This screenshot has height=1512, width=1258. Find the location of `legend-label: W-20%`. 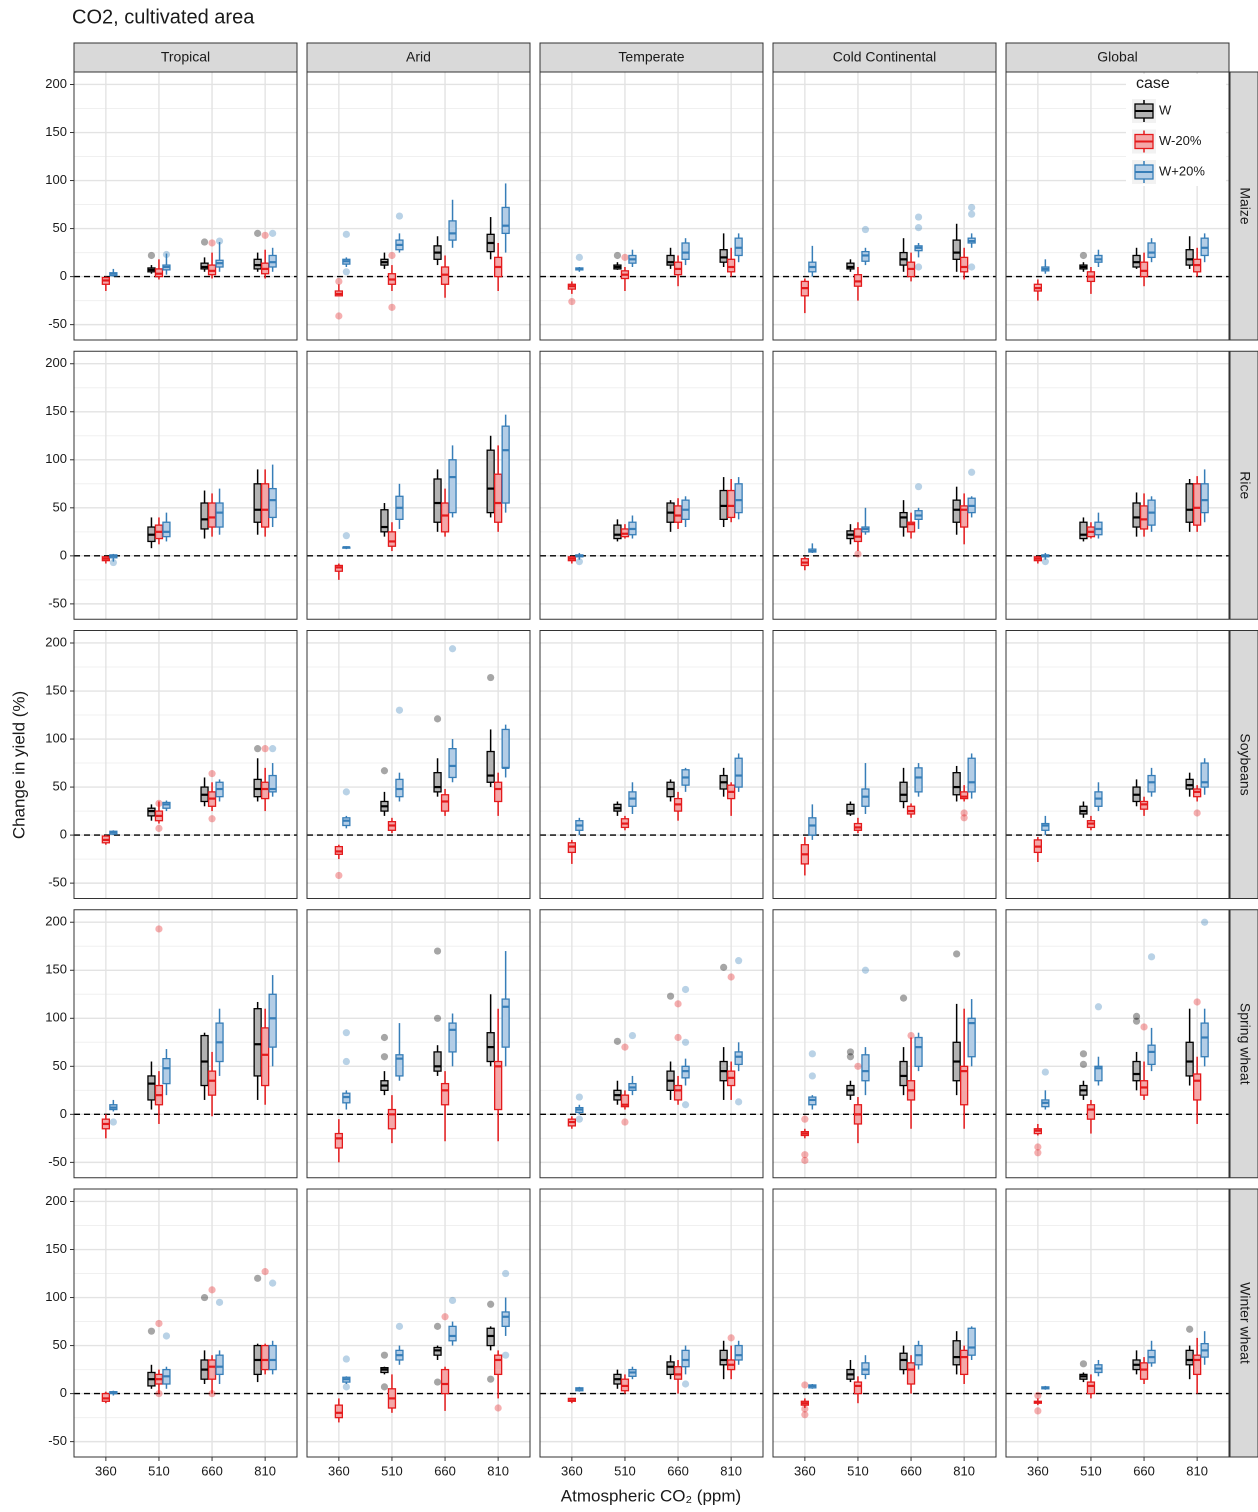

legend-label: W-20% is located at coordinates (1180, 140).